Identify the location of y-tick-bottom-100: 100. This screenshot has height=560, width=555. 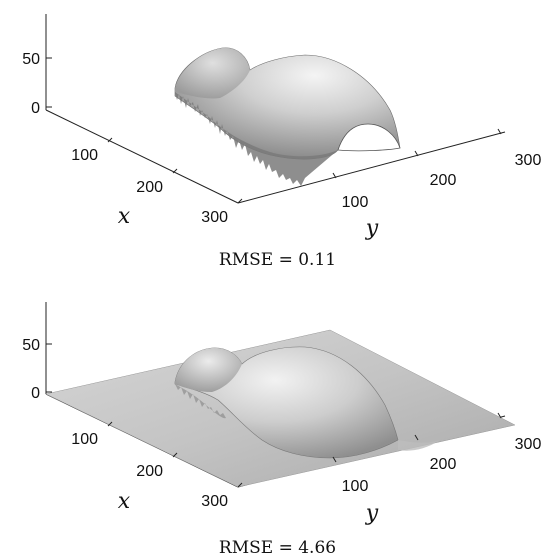
(355, 486).